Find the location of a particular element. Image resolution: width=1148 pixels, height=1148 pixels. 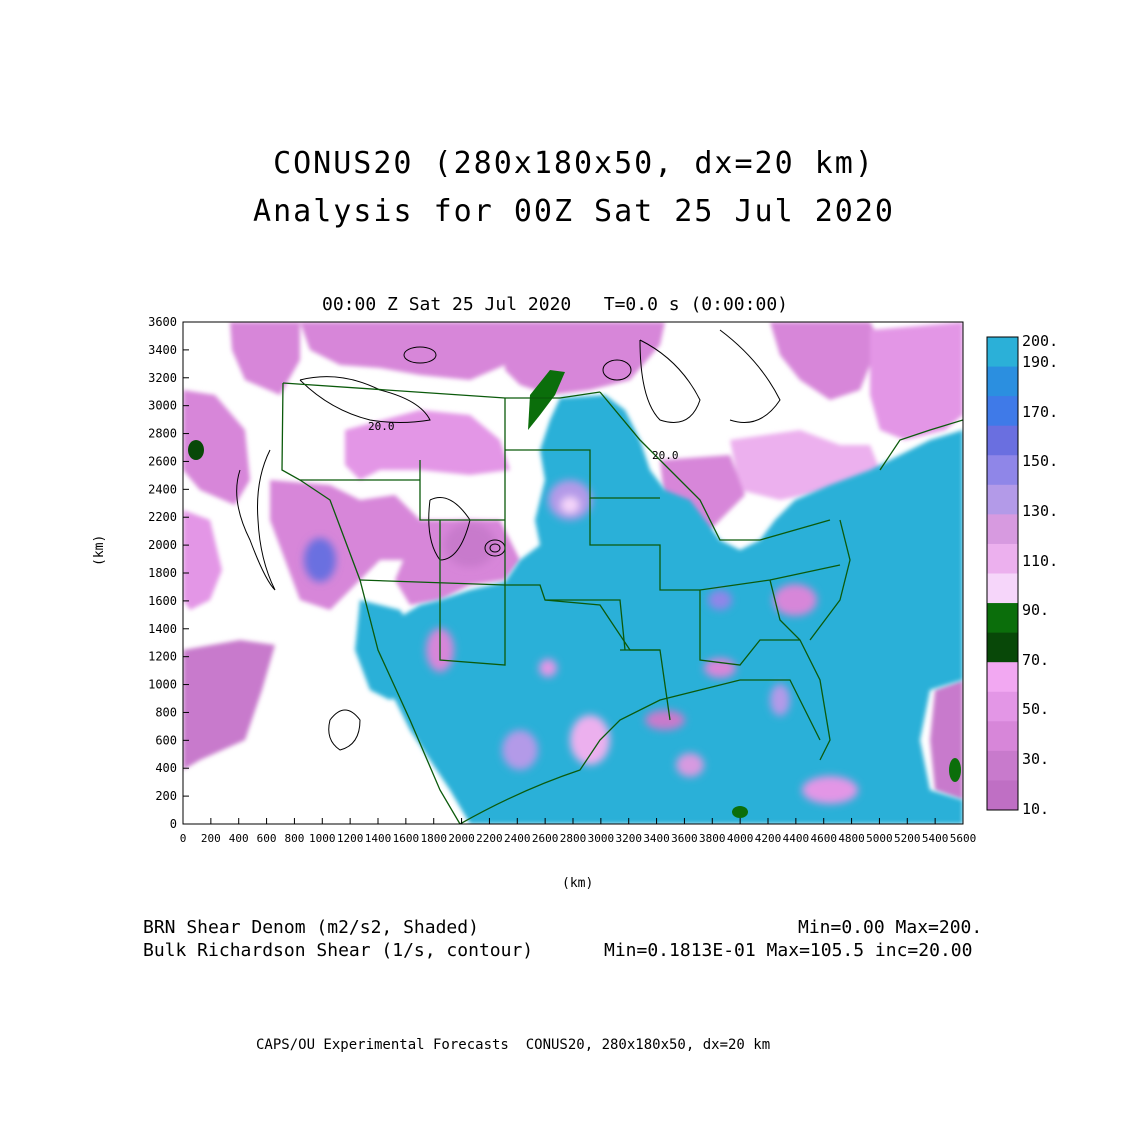

color-legend-bar is located at coordinates (1002, 573).